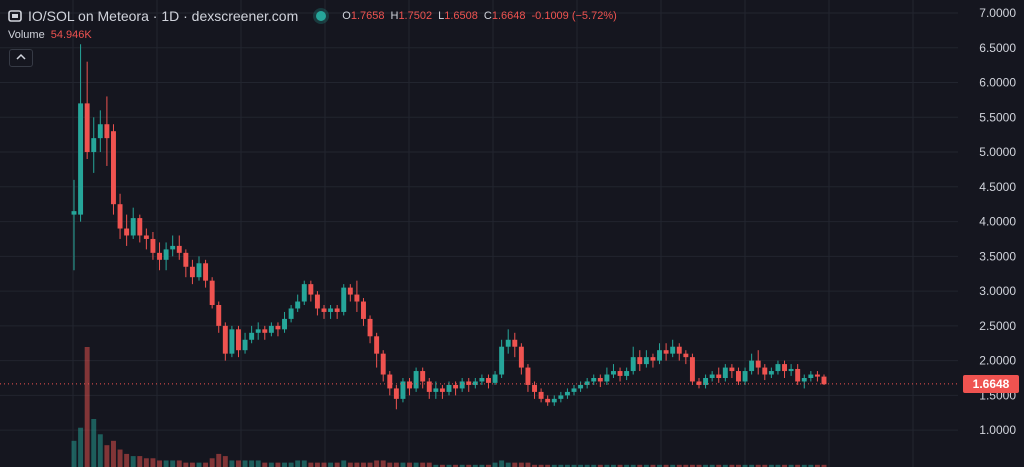 The width and height of the screenshot is (1024, 467). Describe the element at coordinates (574, 16) in the screenshot. I see `change-value: -0.1009 (−5.72%)` at that location.